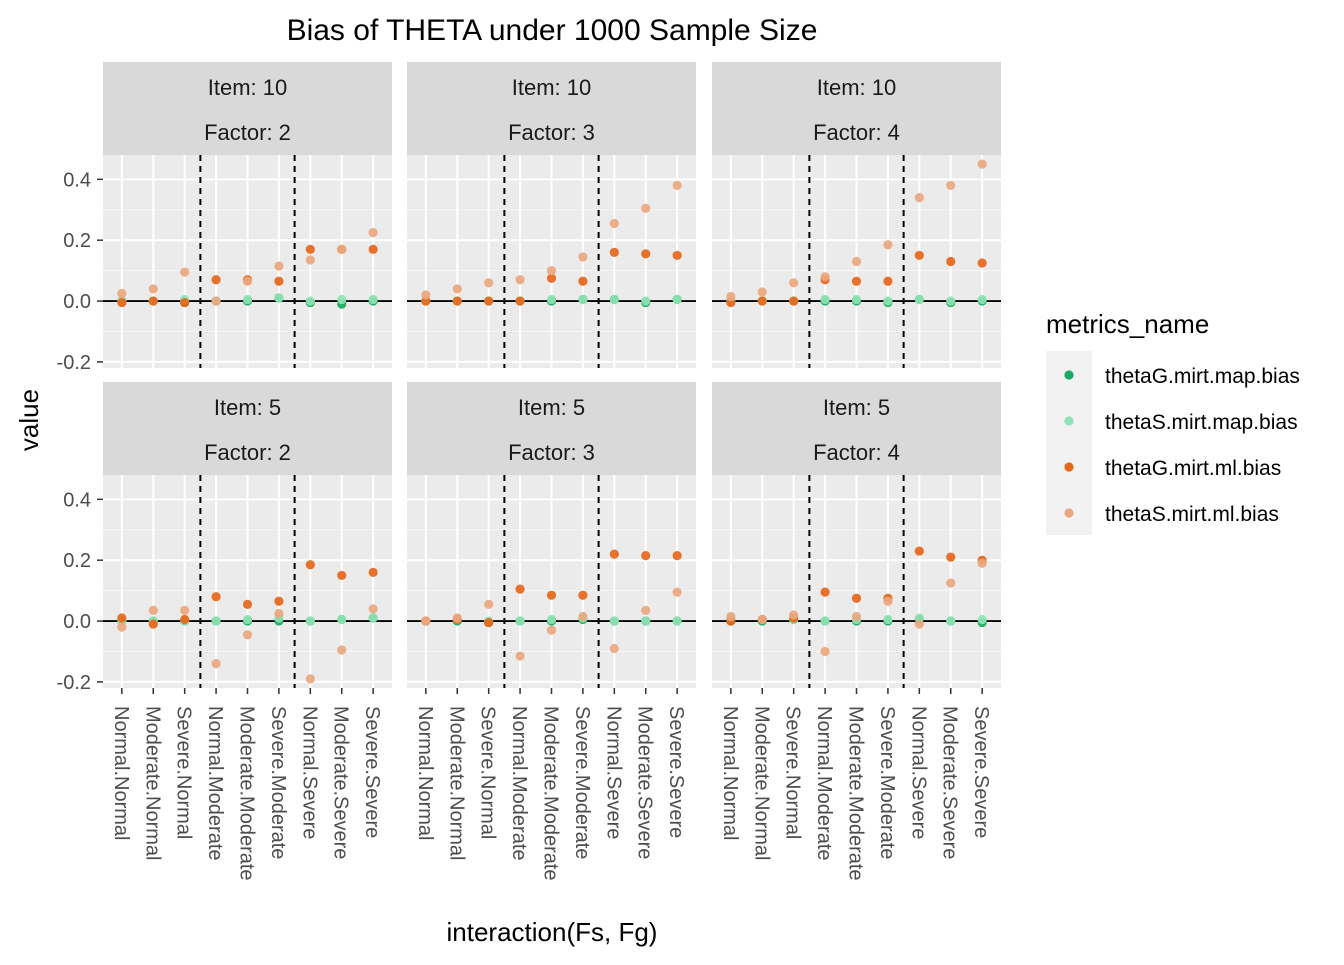 The height and width of the screenshot is (965, 1344). Describe the element at coordinates (676, 772) in the screenshot. I see `x-tick-label: Severe.Severe` at that location.